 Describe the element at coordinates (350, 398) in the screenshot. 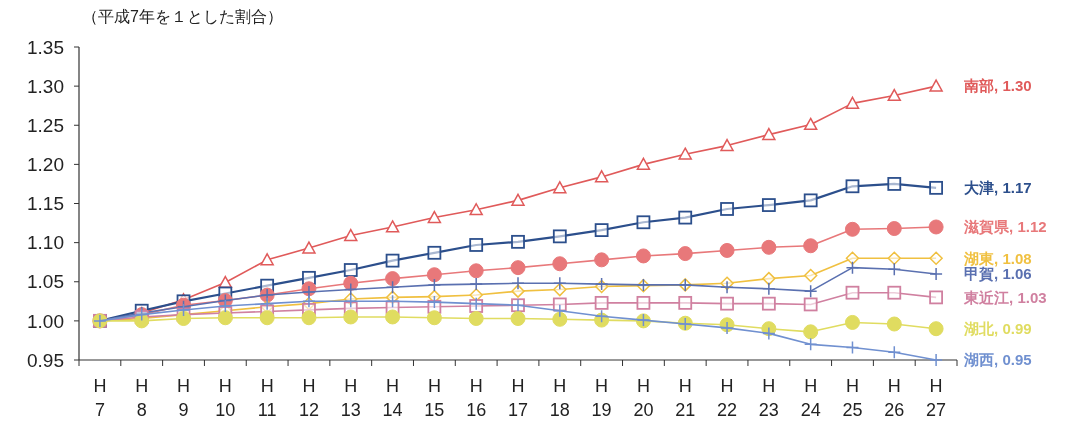

I see `x-tick-label: H13` at that location.